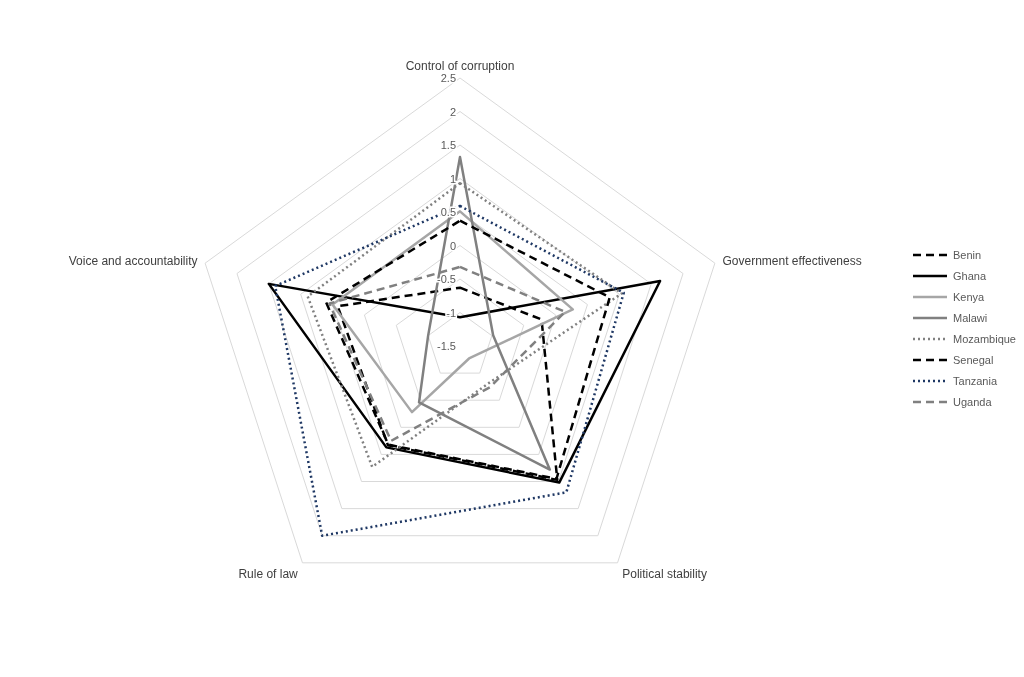 The height and width of the screenshot is (677, 1024). Describe the element at coordinates (969, 296) in the screenshot. I see `legend-label: Kenya` at that location.